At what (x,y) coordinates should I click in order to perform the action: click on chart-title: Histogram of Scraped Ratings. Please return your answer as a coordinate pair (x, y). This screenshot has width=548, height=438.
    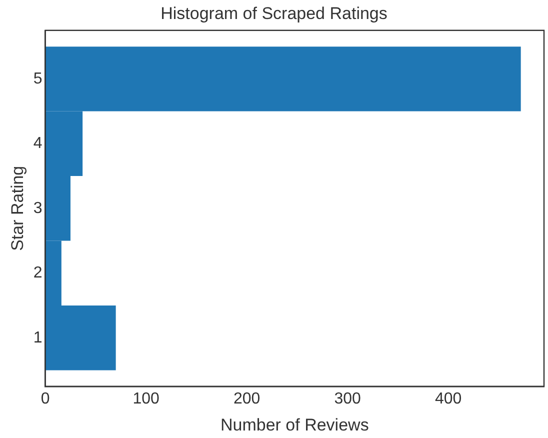
    Looking at the image, I should click on (274, 13).